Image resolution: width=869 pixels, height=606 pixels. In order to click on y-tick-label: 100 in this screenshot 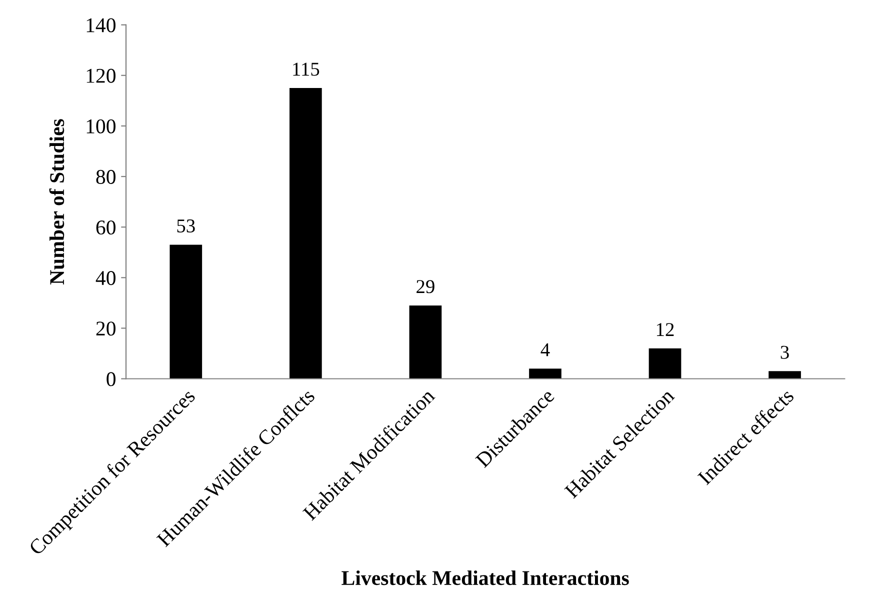, I will do `click(101, 126)`.